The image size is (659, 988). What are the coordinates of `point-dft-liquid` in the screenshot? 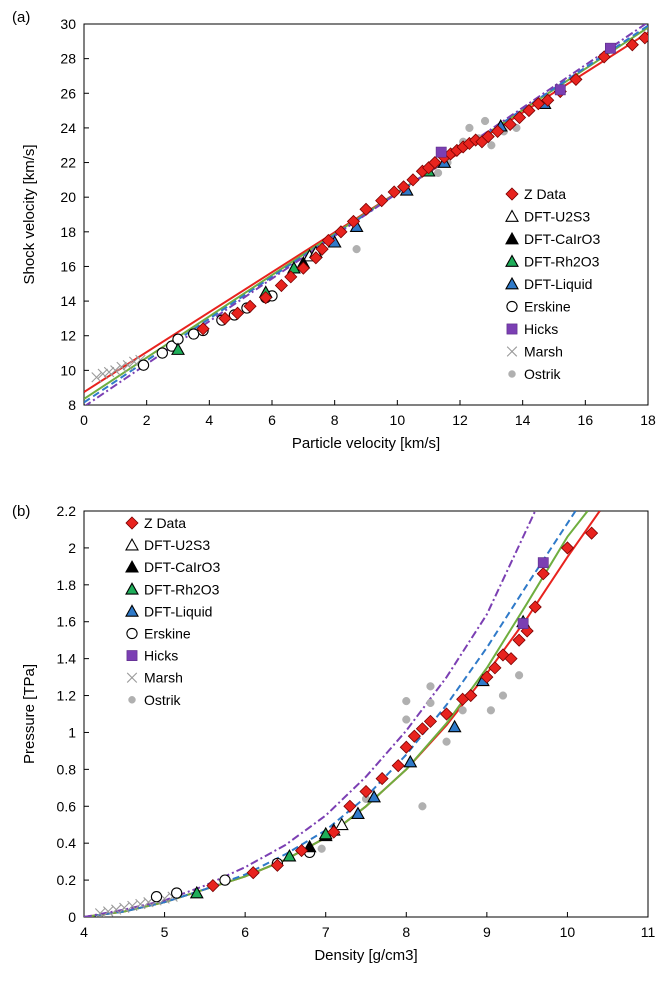 It's located at (454, 726).